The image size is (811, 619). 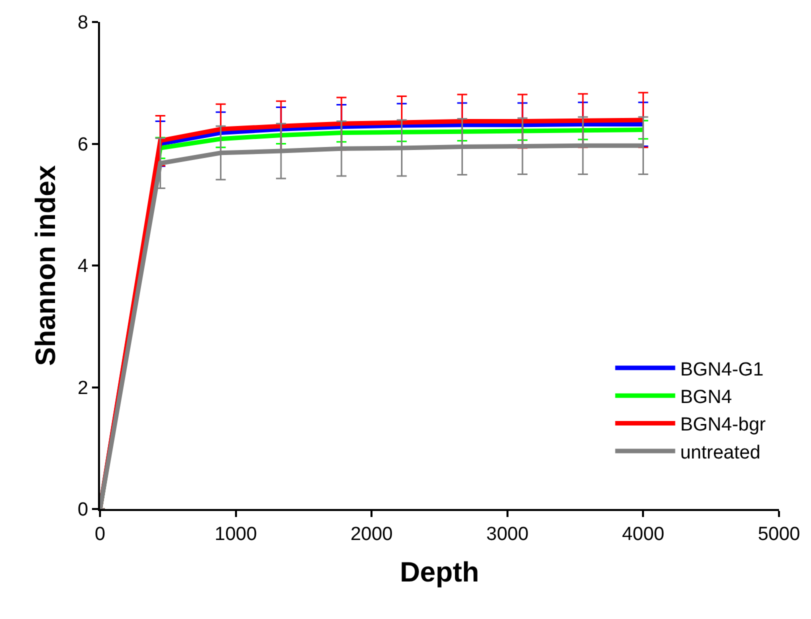 What do you see at coordinates (440, 572) in the screenshot?
I see `x-axis-title: Depth` at bounding box center [440, 572].